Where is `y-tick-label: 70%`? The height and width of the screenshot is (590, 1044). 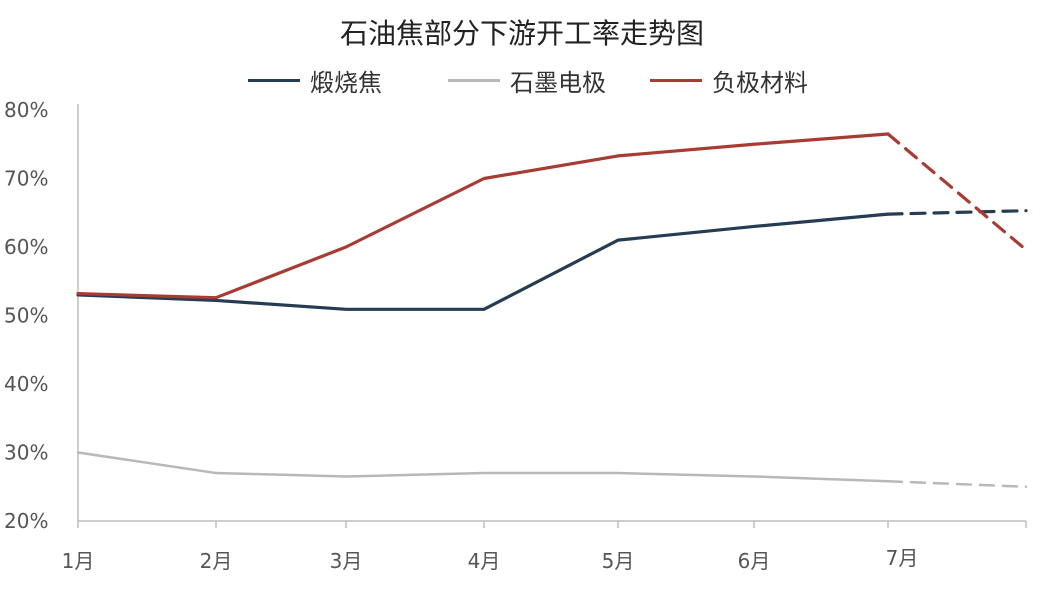 y-tick-label: 70% is located at coordinates (26, 179).